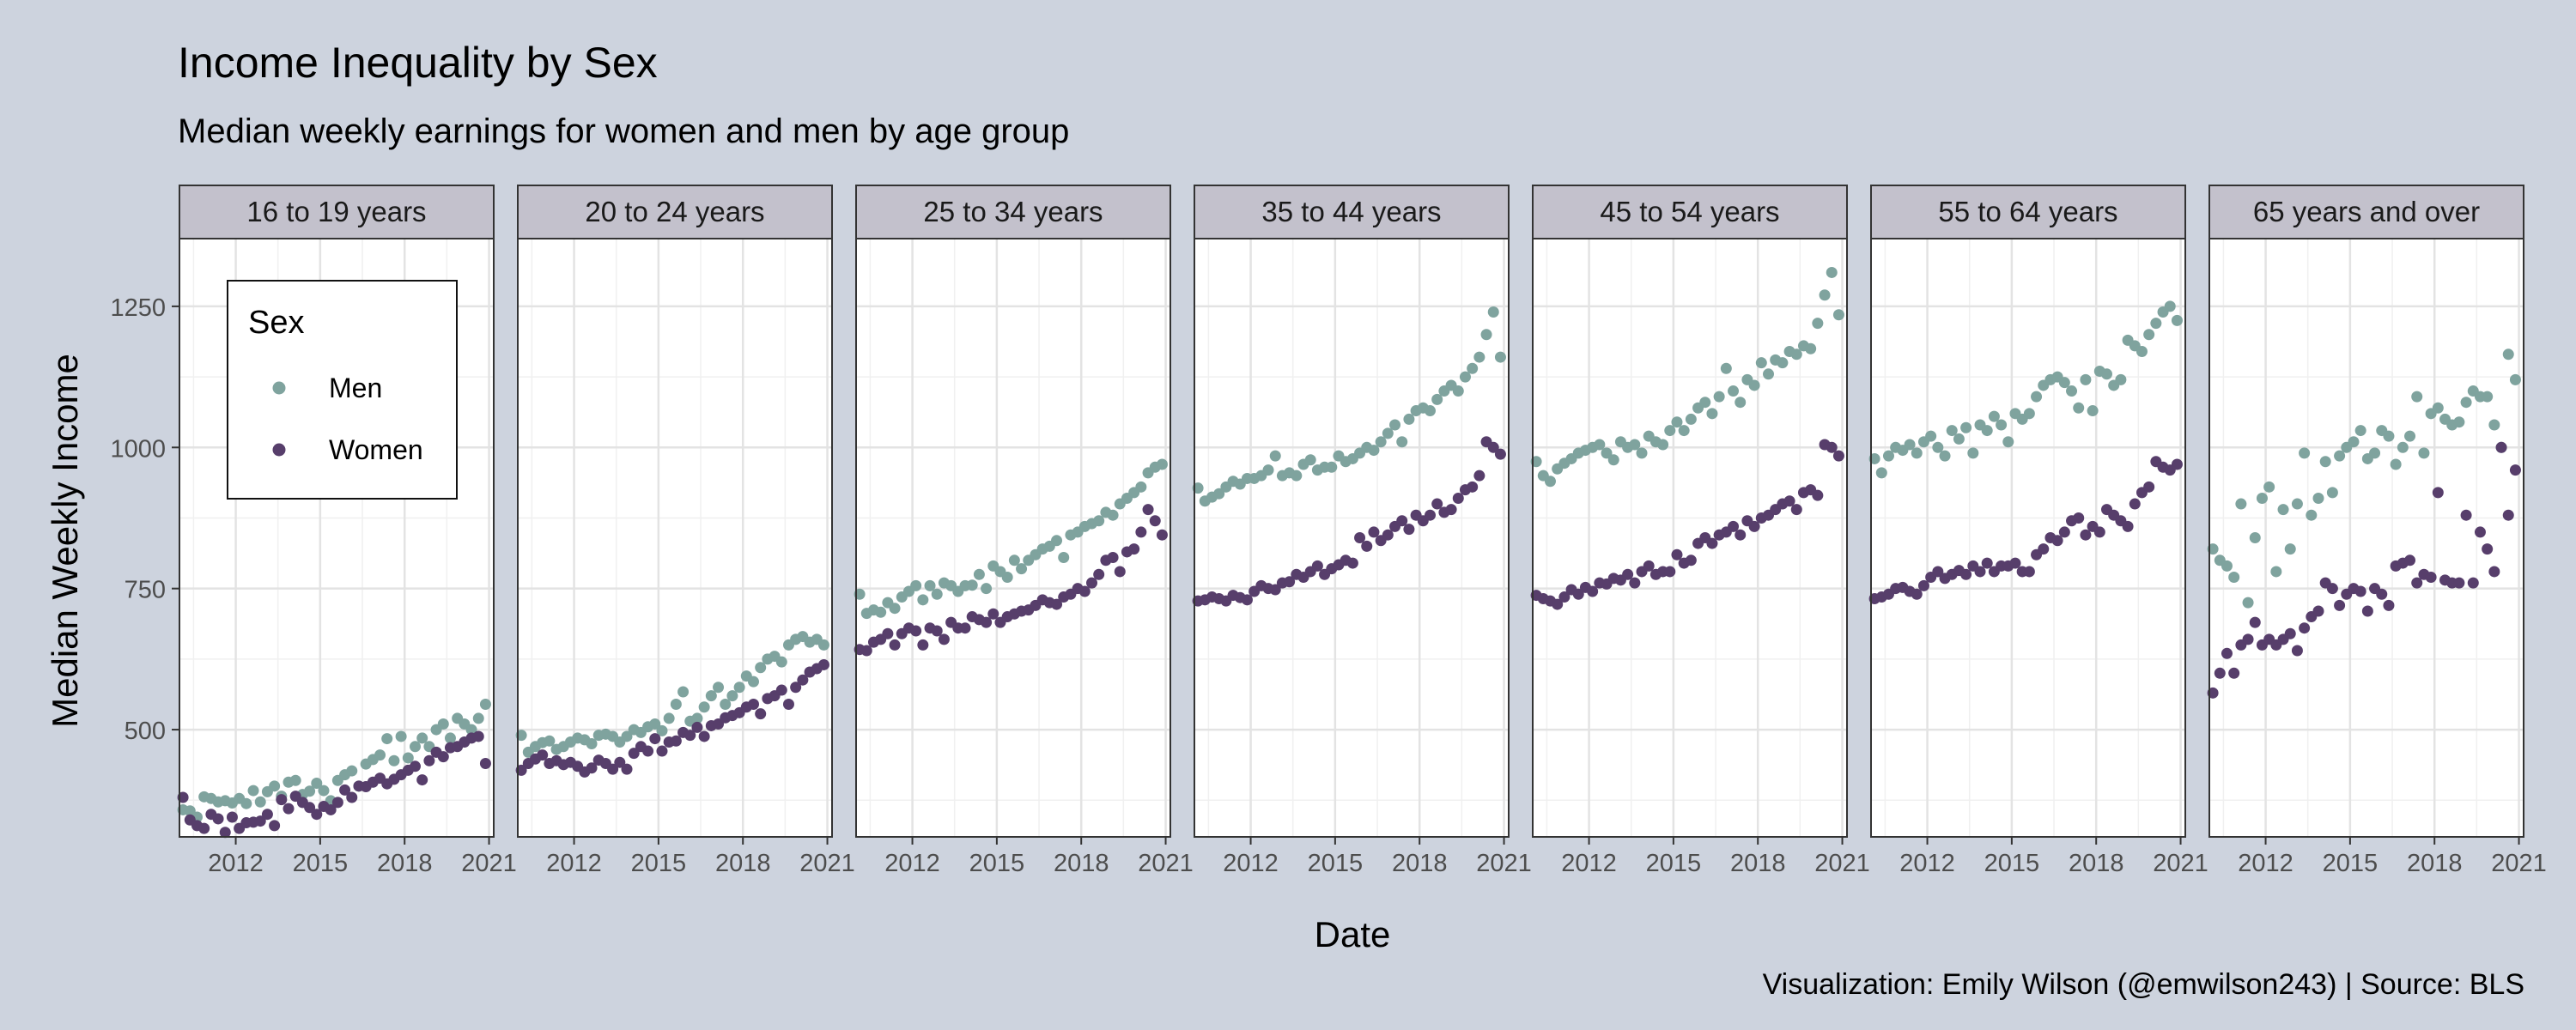  I want to click on facet-strip-label: 45 to 54 years, so click(1689, 211).